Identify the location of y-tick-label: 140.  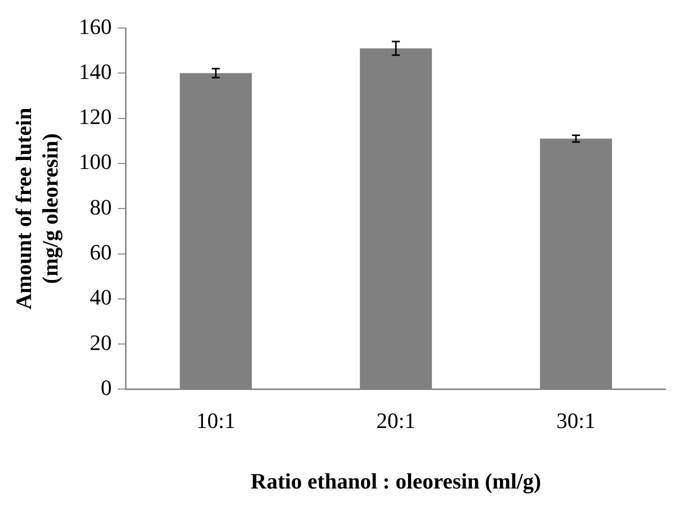
(95, 71).